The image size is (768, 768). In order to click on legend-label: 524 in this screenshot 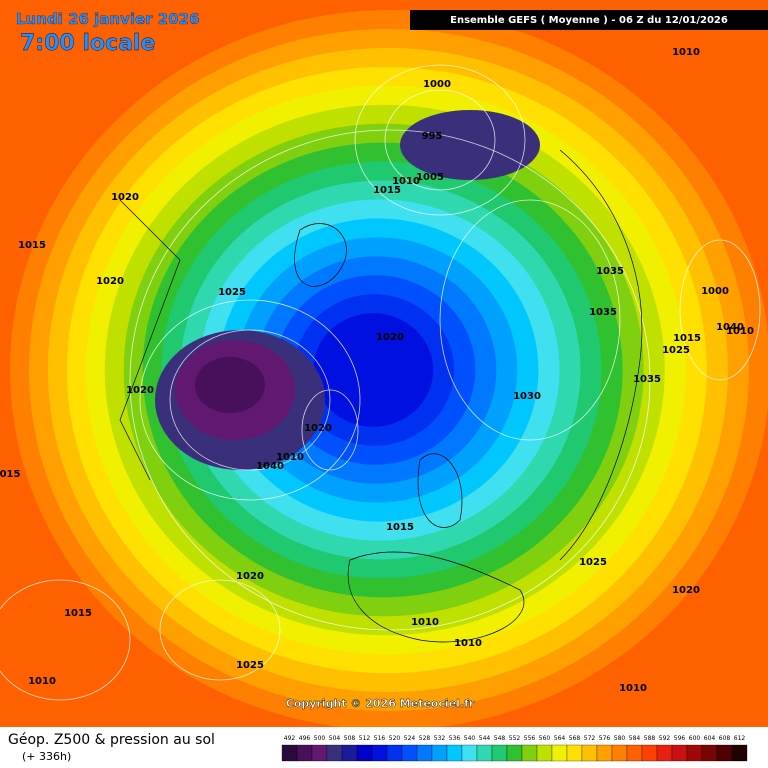, I will do `click(410, 738)`.